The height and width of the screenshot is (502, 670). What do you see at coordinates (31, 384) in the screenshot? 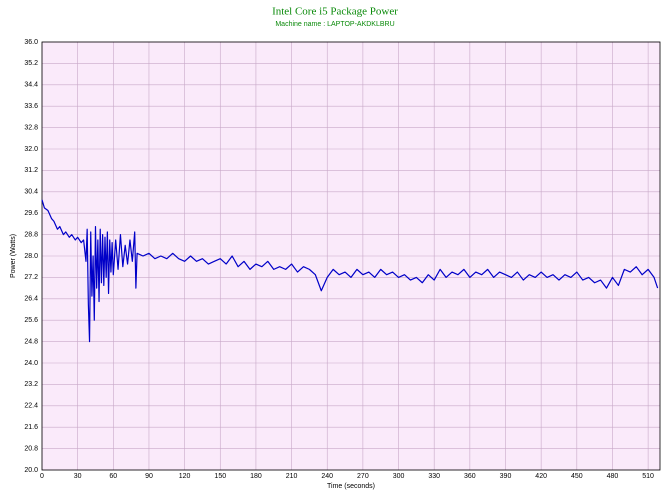
I see `y-tick-label: 23.2` at bounding box center [31, 384].